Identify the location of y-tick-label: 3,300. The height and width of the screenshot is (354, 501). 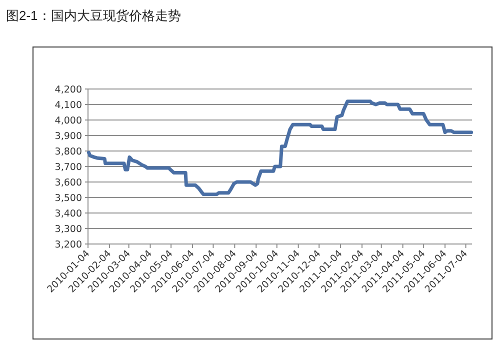
(68, 229).